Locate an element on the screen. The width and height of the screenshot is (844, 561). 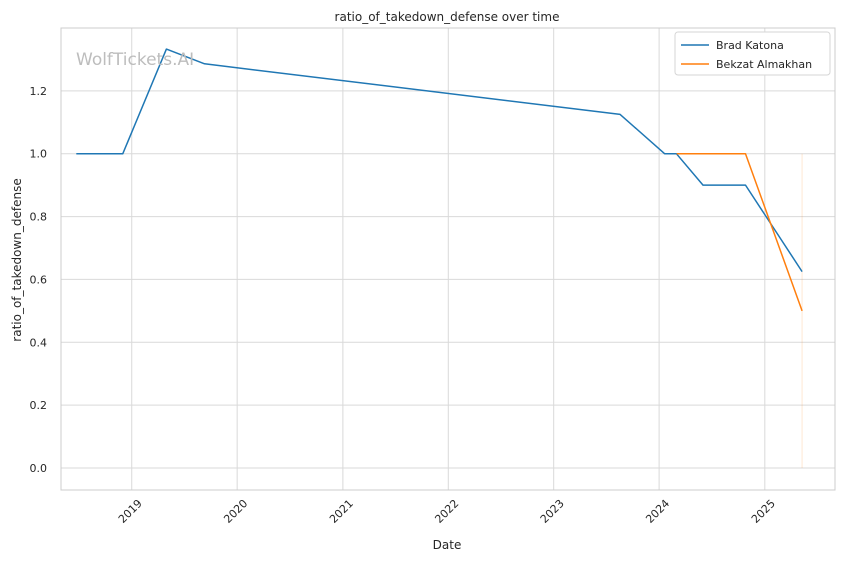
legend-box is located at coordinates (752, 53).